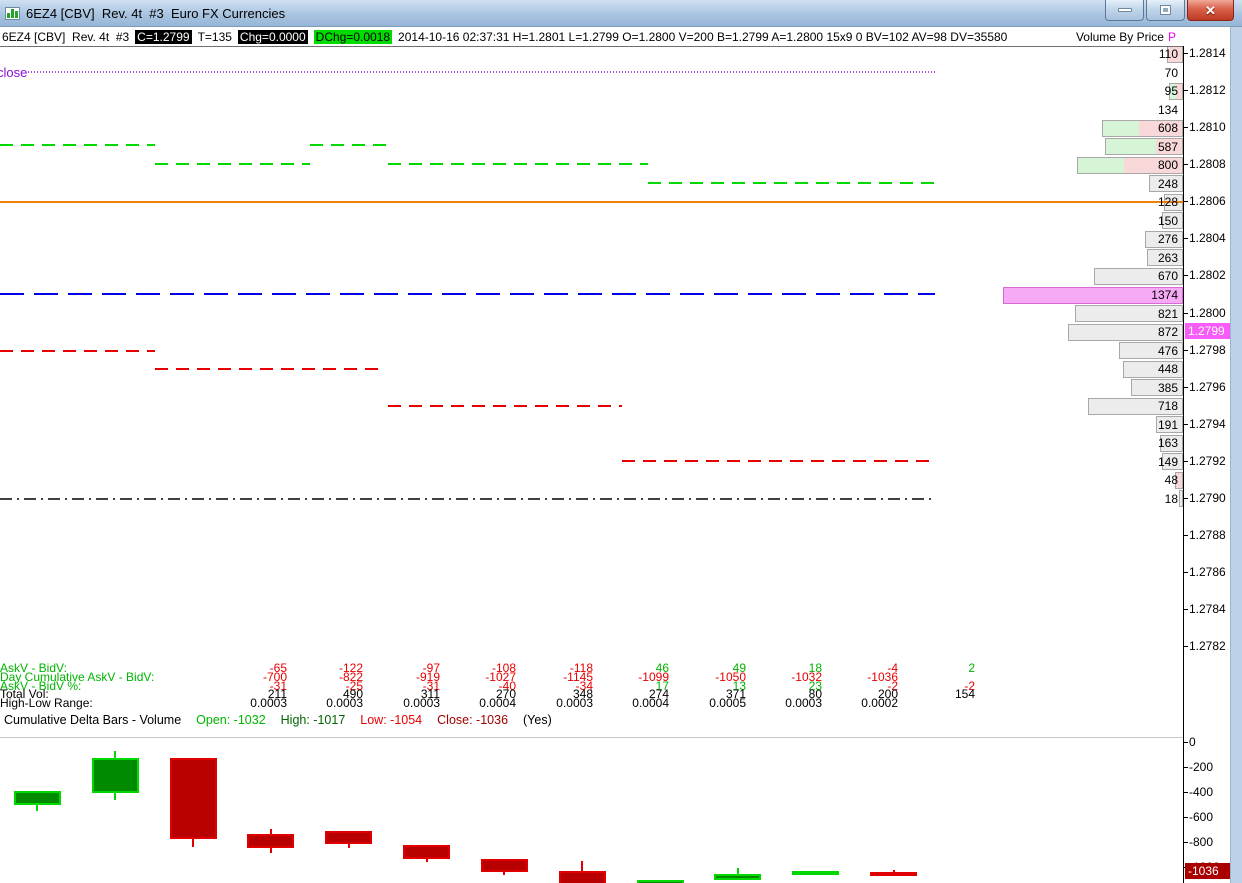 This screenshot has height=883, width=1242. Describe the element at coordinates (1167, 313) in the screenshot. I see `profile-volume-label: 821` at that location.